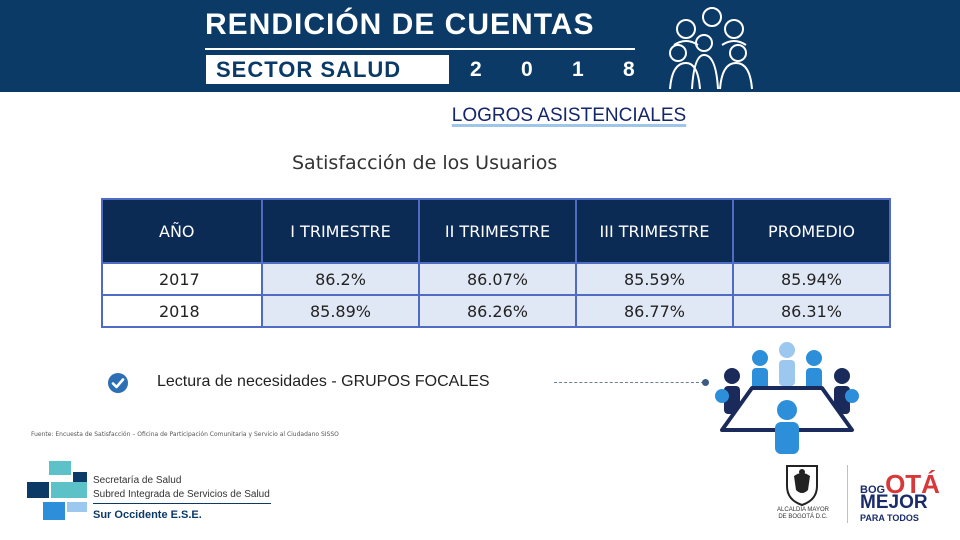 Image resolution: width=960 pixels, height=540 pixels. I want to click on table-title: Satisfacción de los Usuarios, so click(425, 163).